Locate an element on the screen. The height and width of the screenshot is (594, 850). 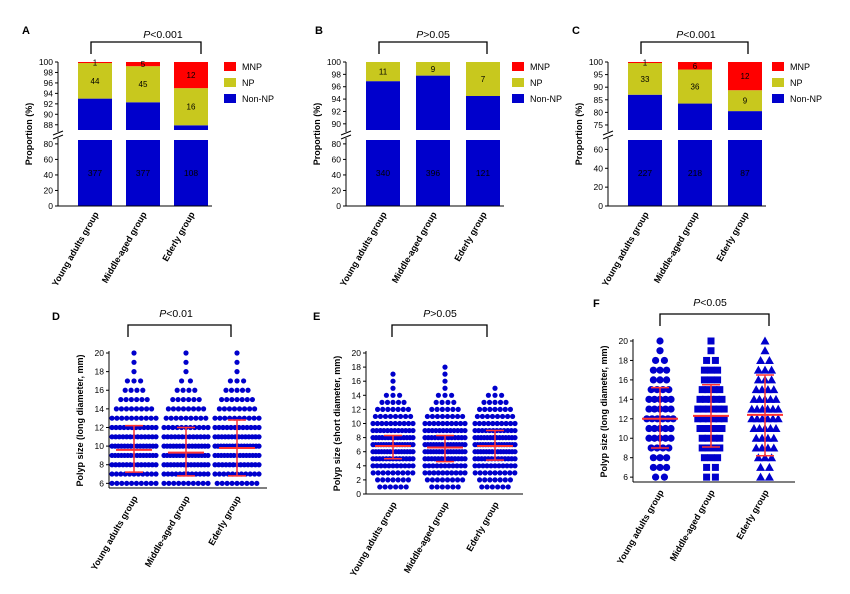
panel-letter: A is located at coordinates (26, 31).